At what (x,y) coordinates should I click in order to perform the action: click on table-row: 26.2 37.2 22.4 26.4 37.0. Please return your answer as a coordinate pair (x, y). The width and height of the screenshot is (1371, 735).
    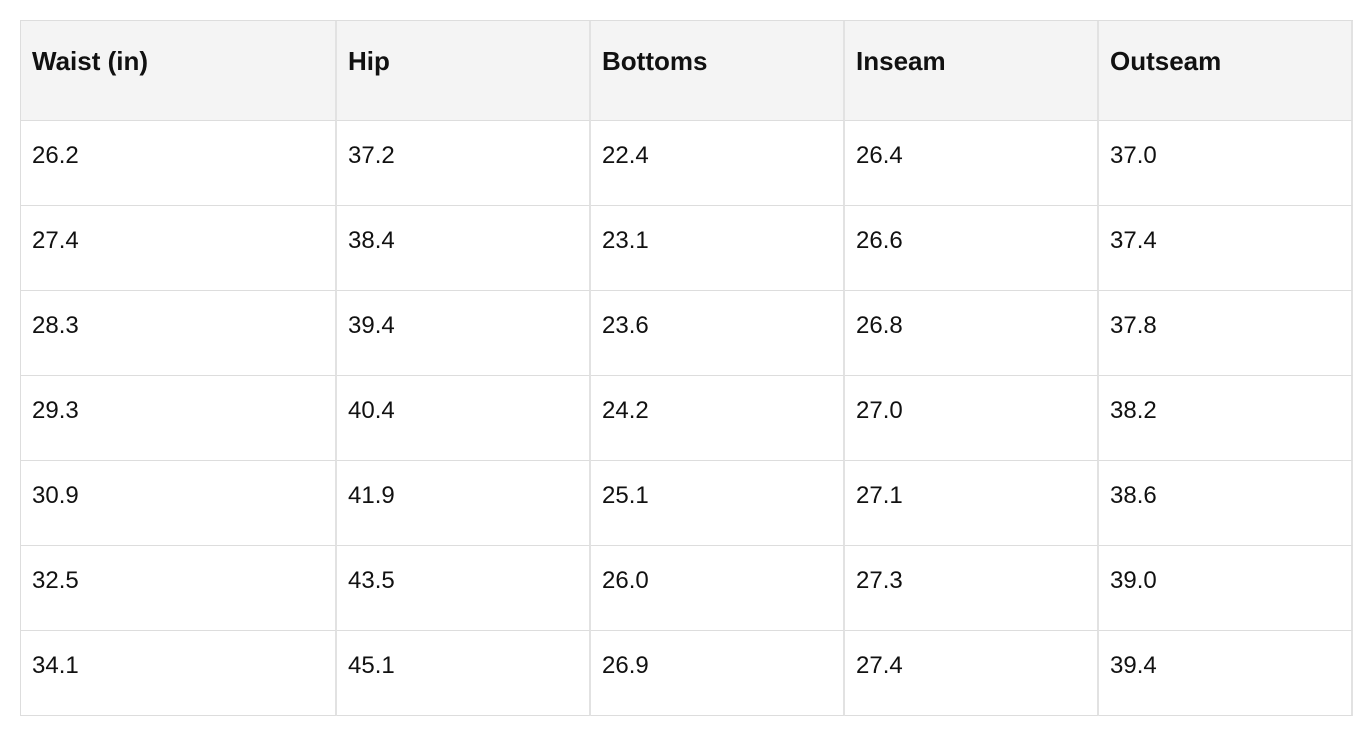
    Looking at the image, I should click on (687, 163).